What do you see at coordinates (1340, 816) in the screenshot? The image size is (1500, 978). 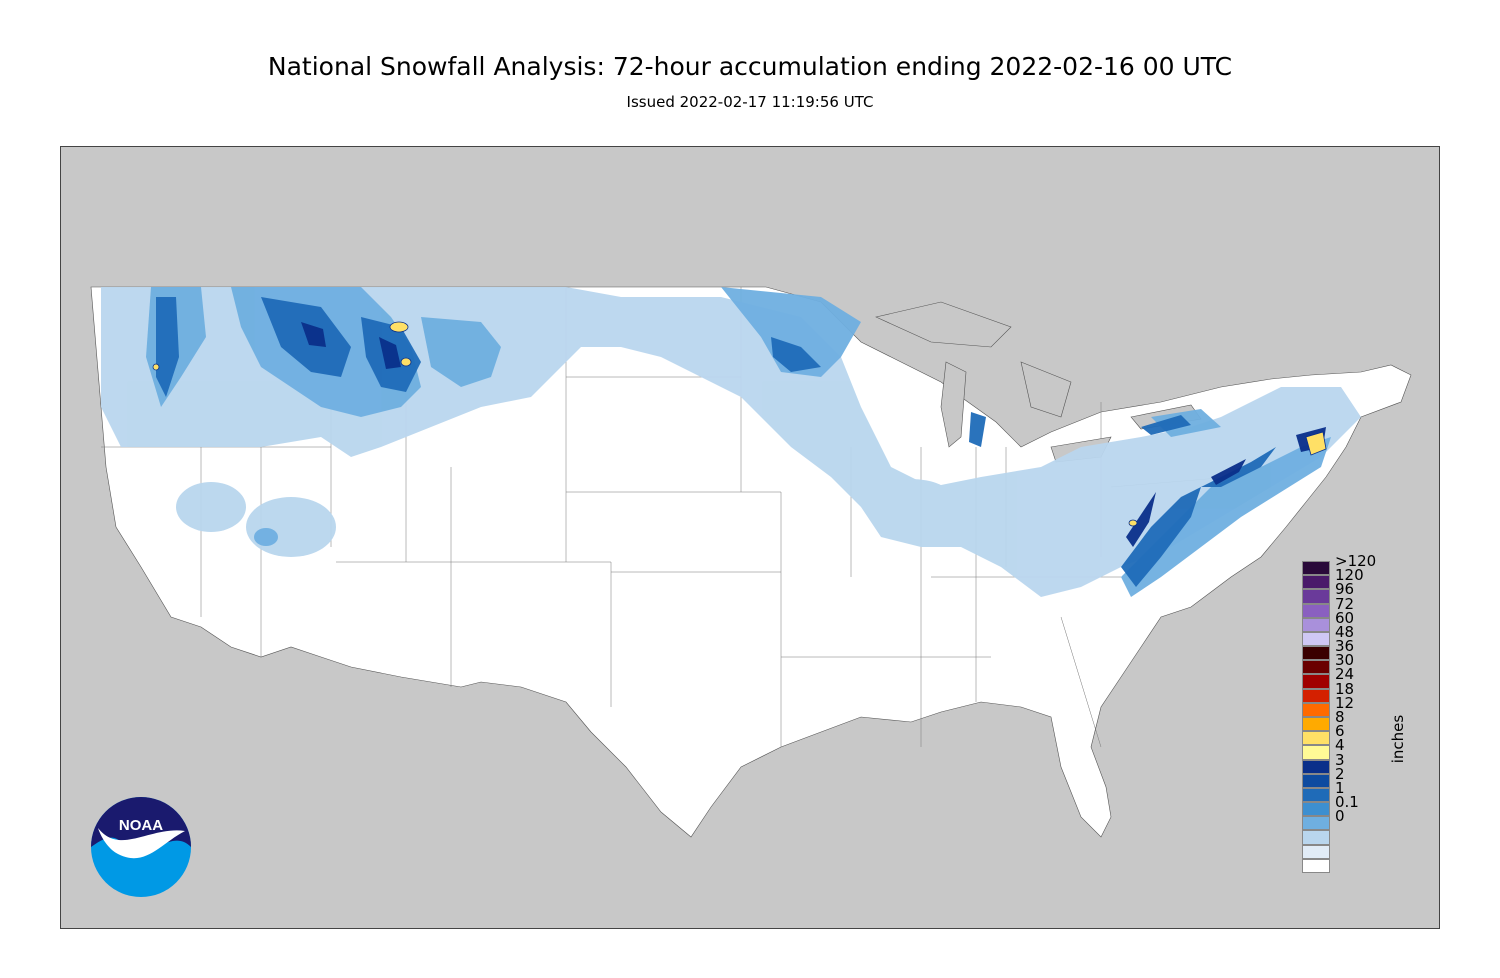 I see `legend-label: 0` at bounding box center [1340, 816].